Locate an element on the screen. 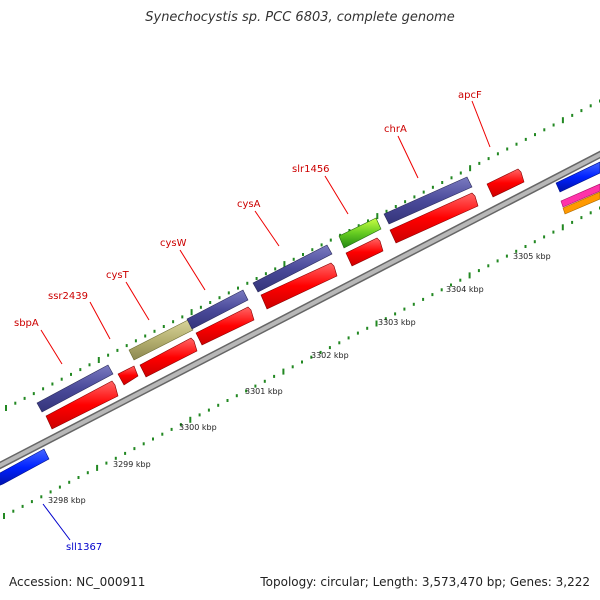 The height and width of the screenshot is (600, 600). gene-label-cysW: cysW is located at coordinates (173, 243).